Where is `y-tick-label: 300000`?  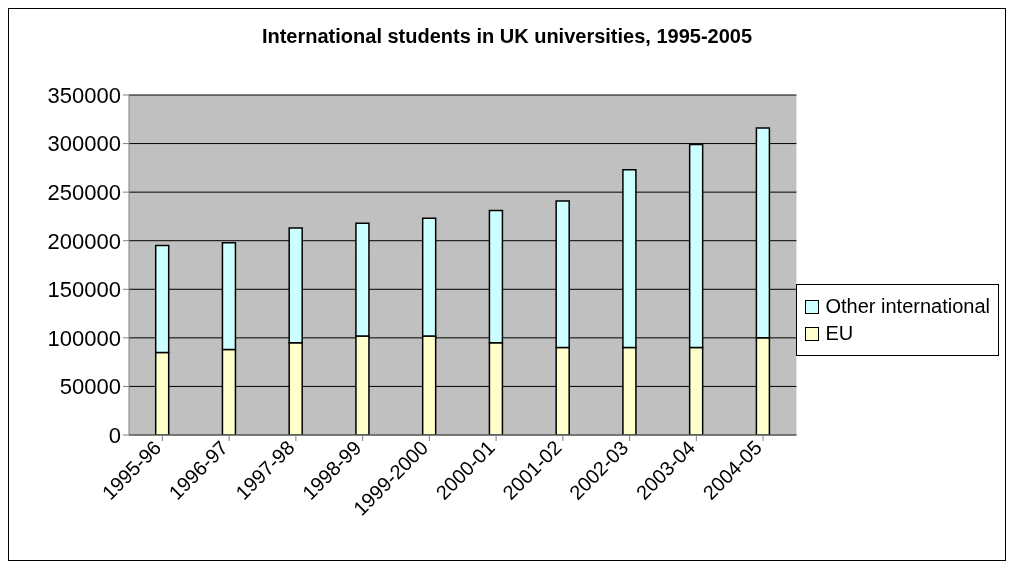 y-tick-label: 300000 is located at coordinates (84, 144).